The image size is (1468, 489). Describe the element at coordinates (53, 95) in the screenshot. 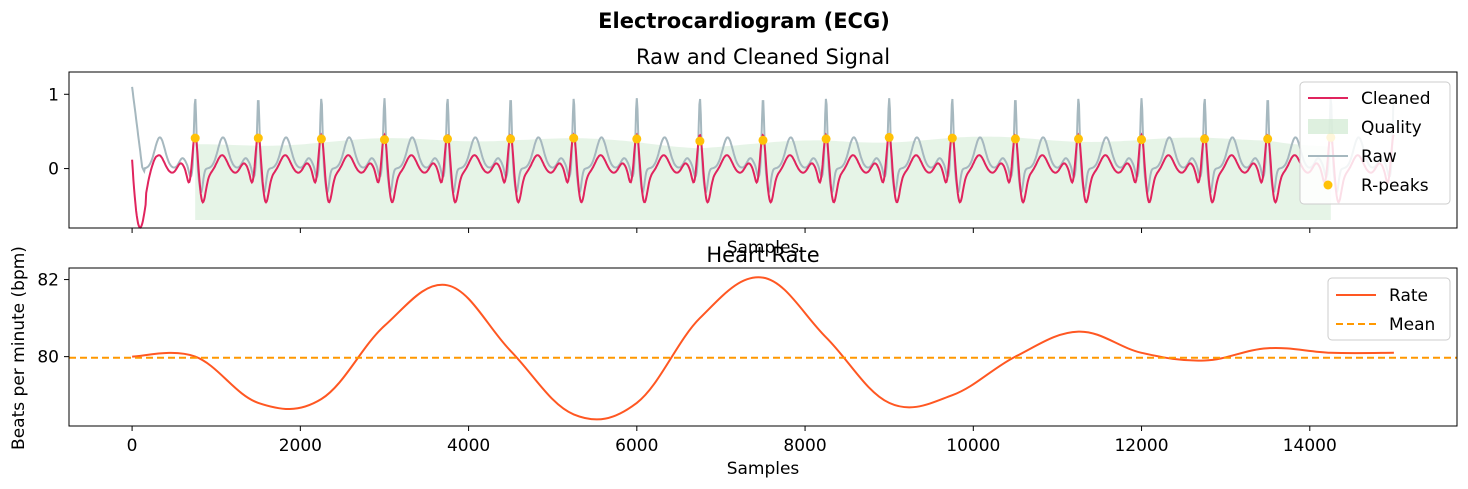

I see `signal-y-tick-label: 1` at that location.